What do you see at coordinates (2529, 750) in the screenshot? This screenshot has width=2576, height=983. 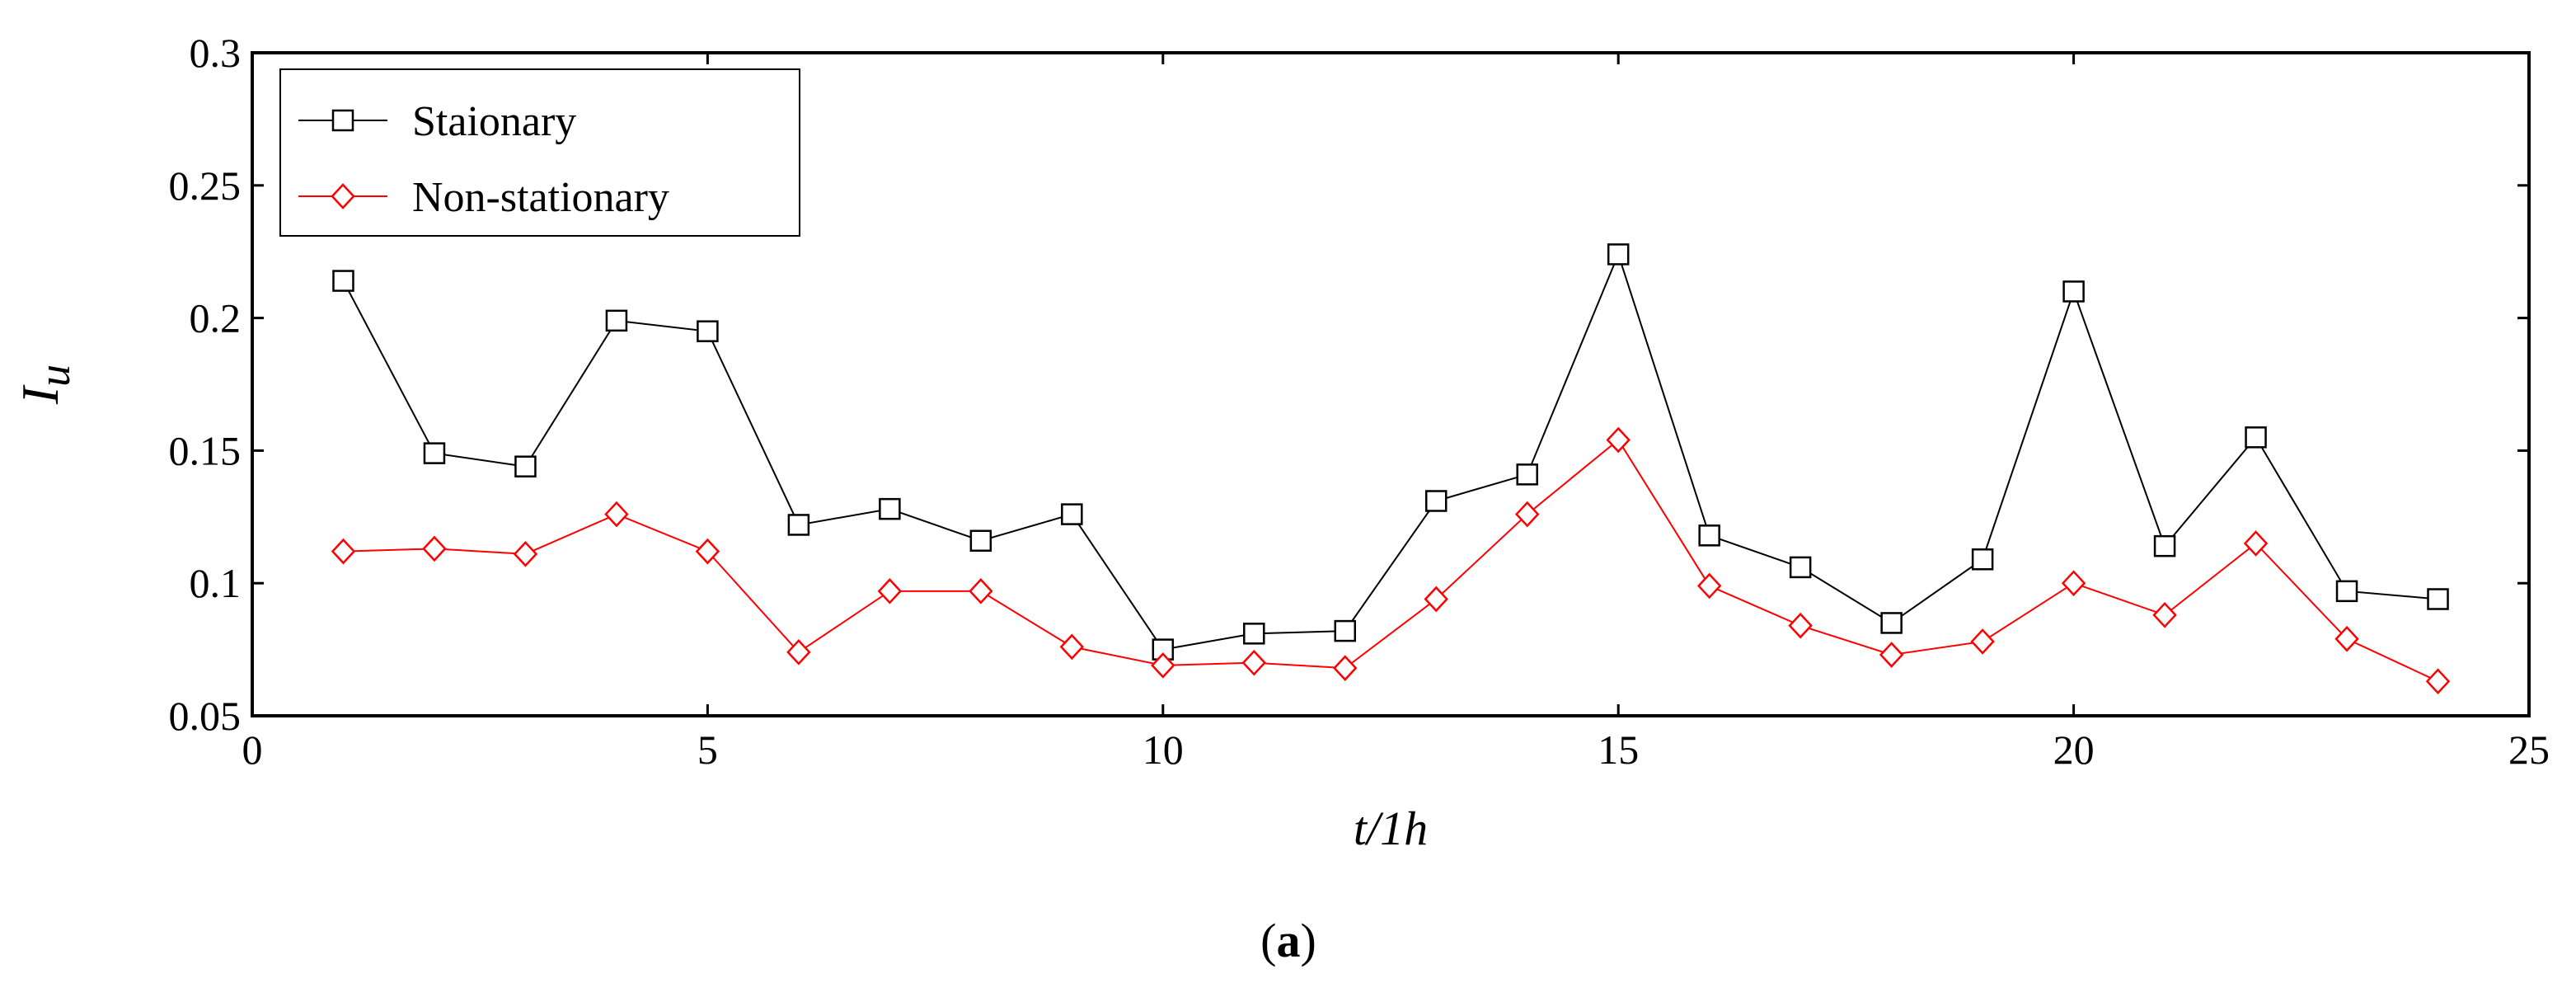 I see `x-tick-label: 25` at bounding box center [2529, 750].